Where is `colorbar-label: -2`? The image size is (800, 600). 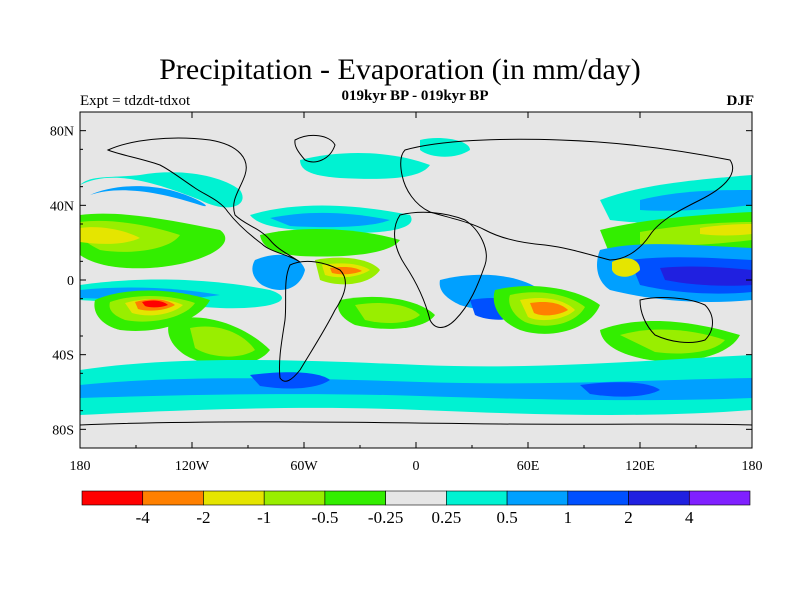
colorbar-label: -2 is located at coordinates (203, 517).